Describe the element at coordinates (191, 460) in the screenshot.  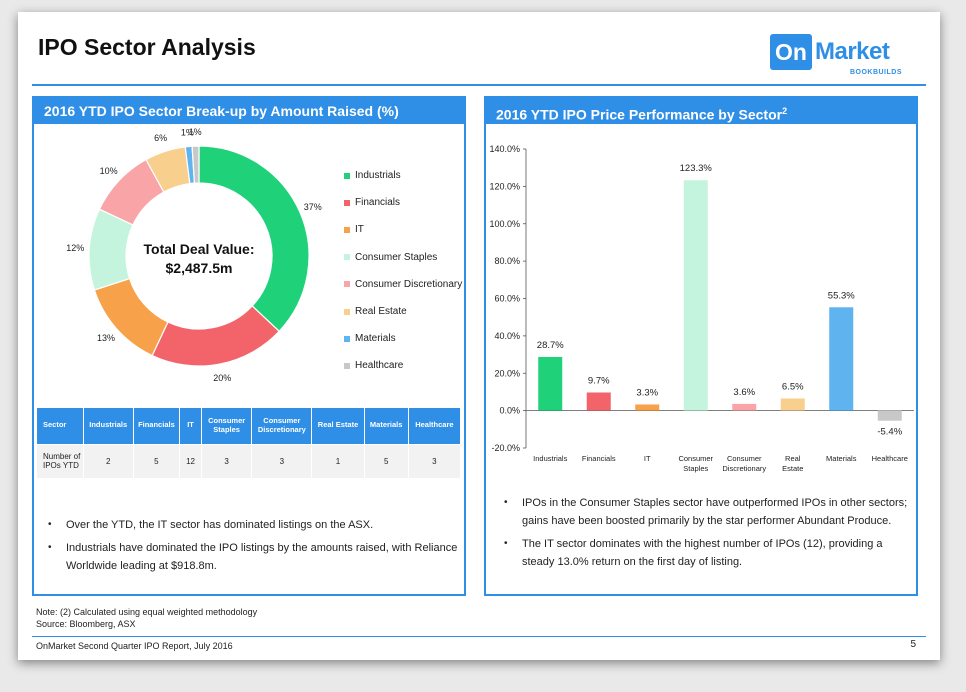
I see `cell-it: 12` at that location.